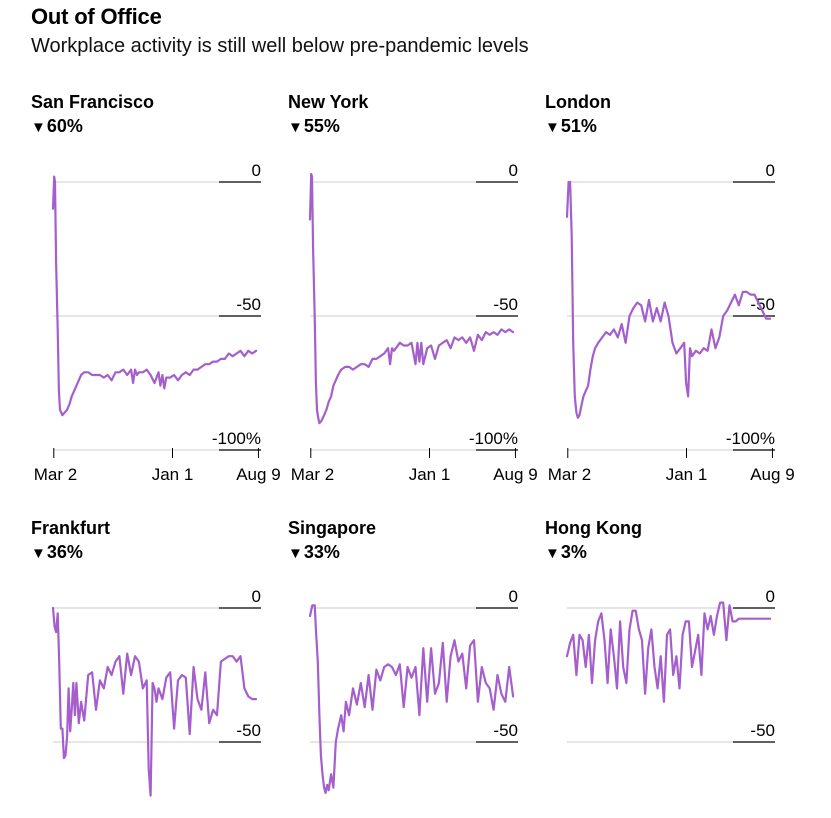 The image size is (831, 818). Describe the element at coordinates (64, 552) in the screenshot. I see `panel-change-value: 36%` at that location.